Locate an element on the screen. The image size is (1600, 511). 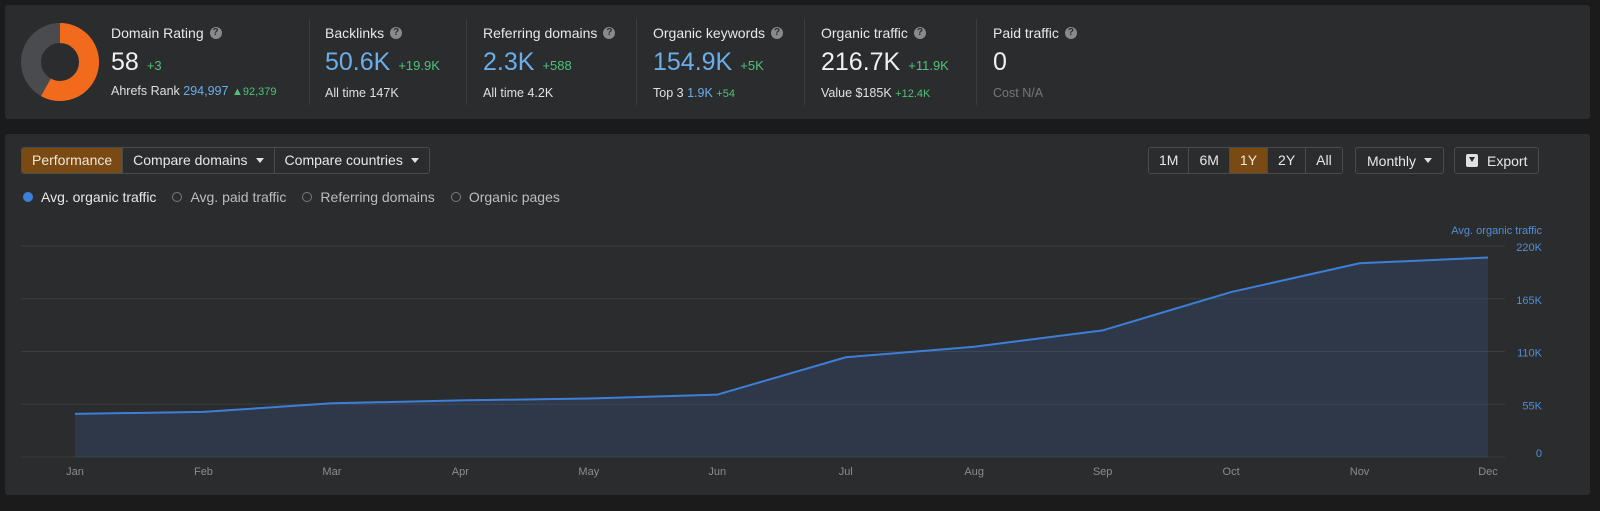
metric-value: 216.7K is located at coordinates (861, 62).